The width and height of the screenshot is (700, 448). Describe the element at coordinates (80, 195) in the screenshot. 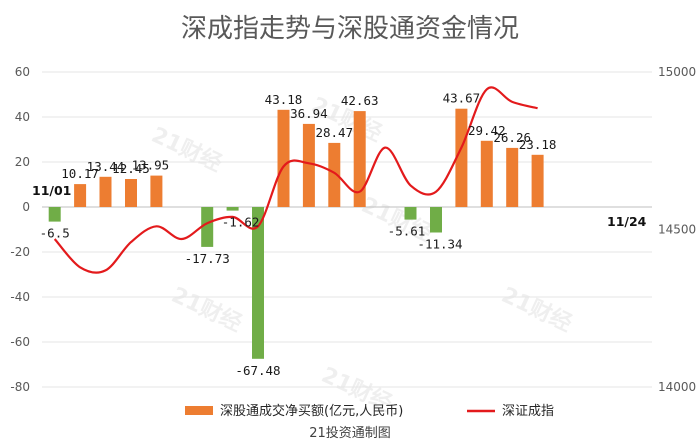

I see `bar-11/02` at that location.